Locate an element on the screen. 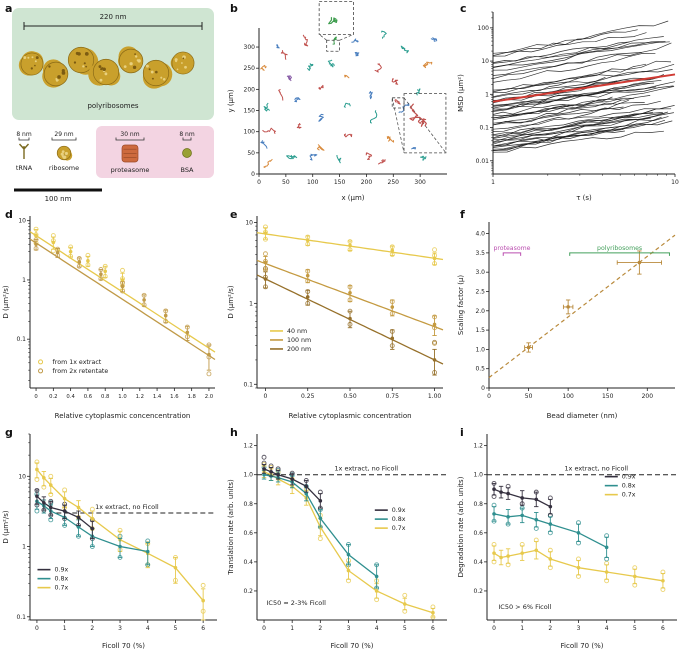  svg-text: BSA is located at coordinates (187, 170).